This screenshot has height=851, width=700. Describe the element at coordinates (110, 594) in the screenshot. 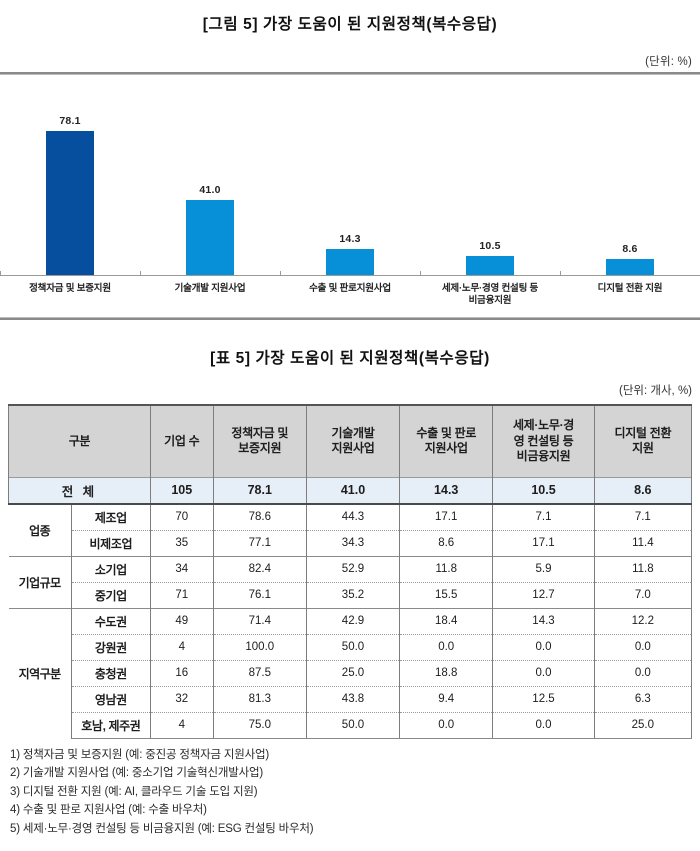

I see `table-row-label: 중기업` at that location.